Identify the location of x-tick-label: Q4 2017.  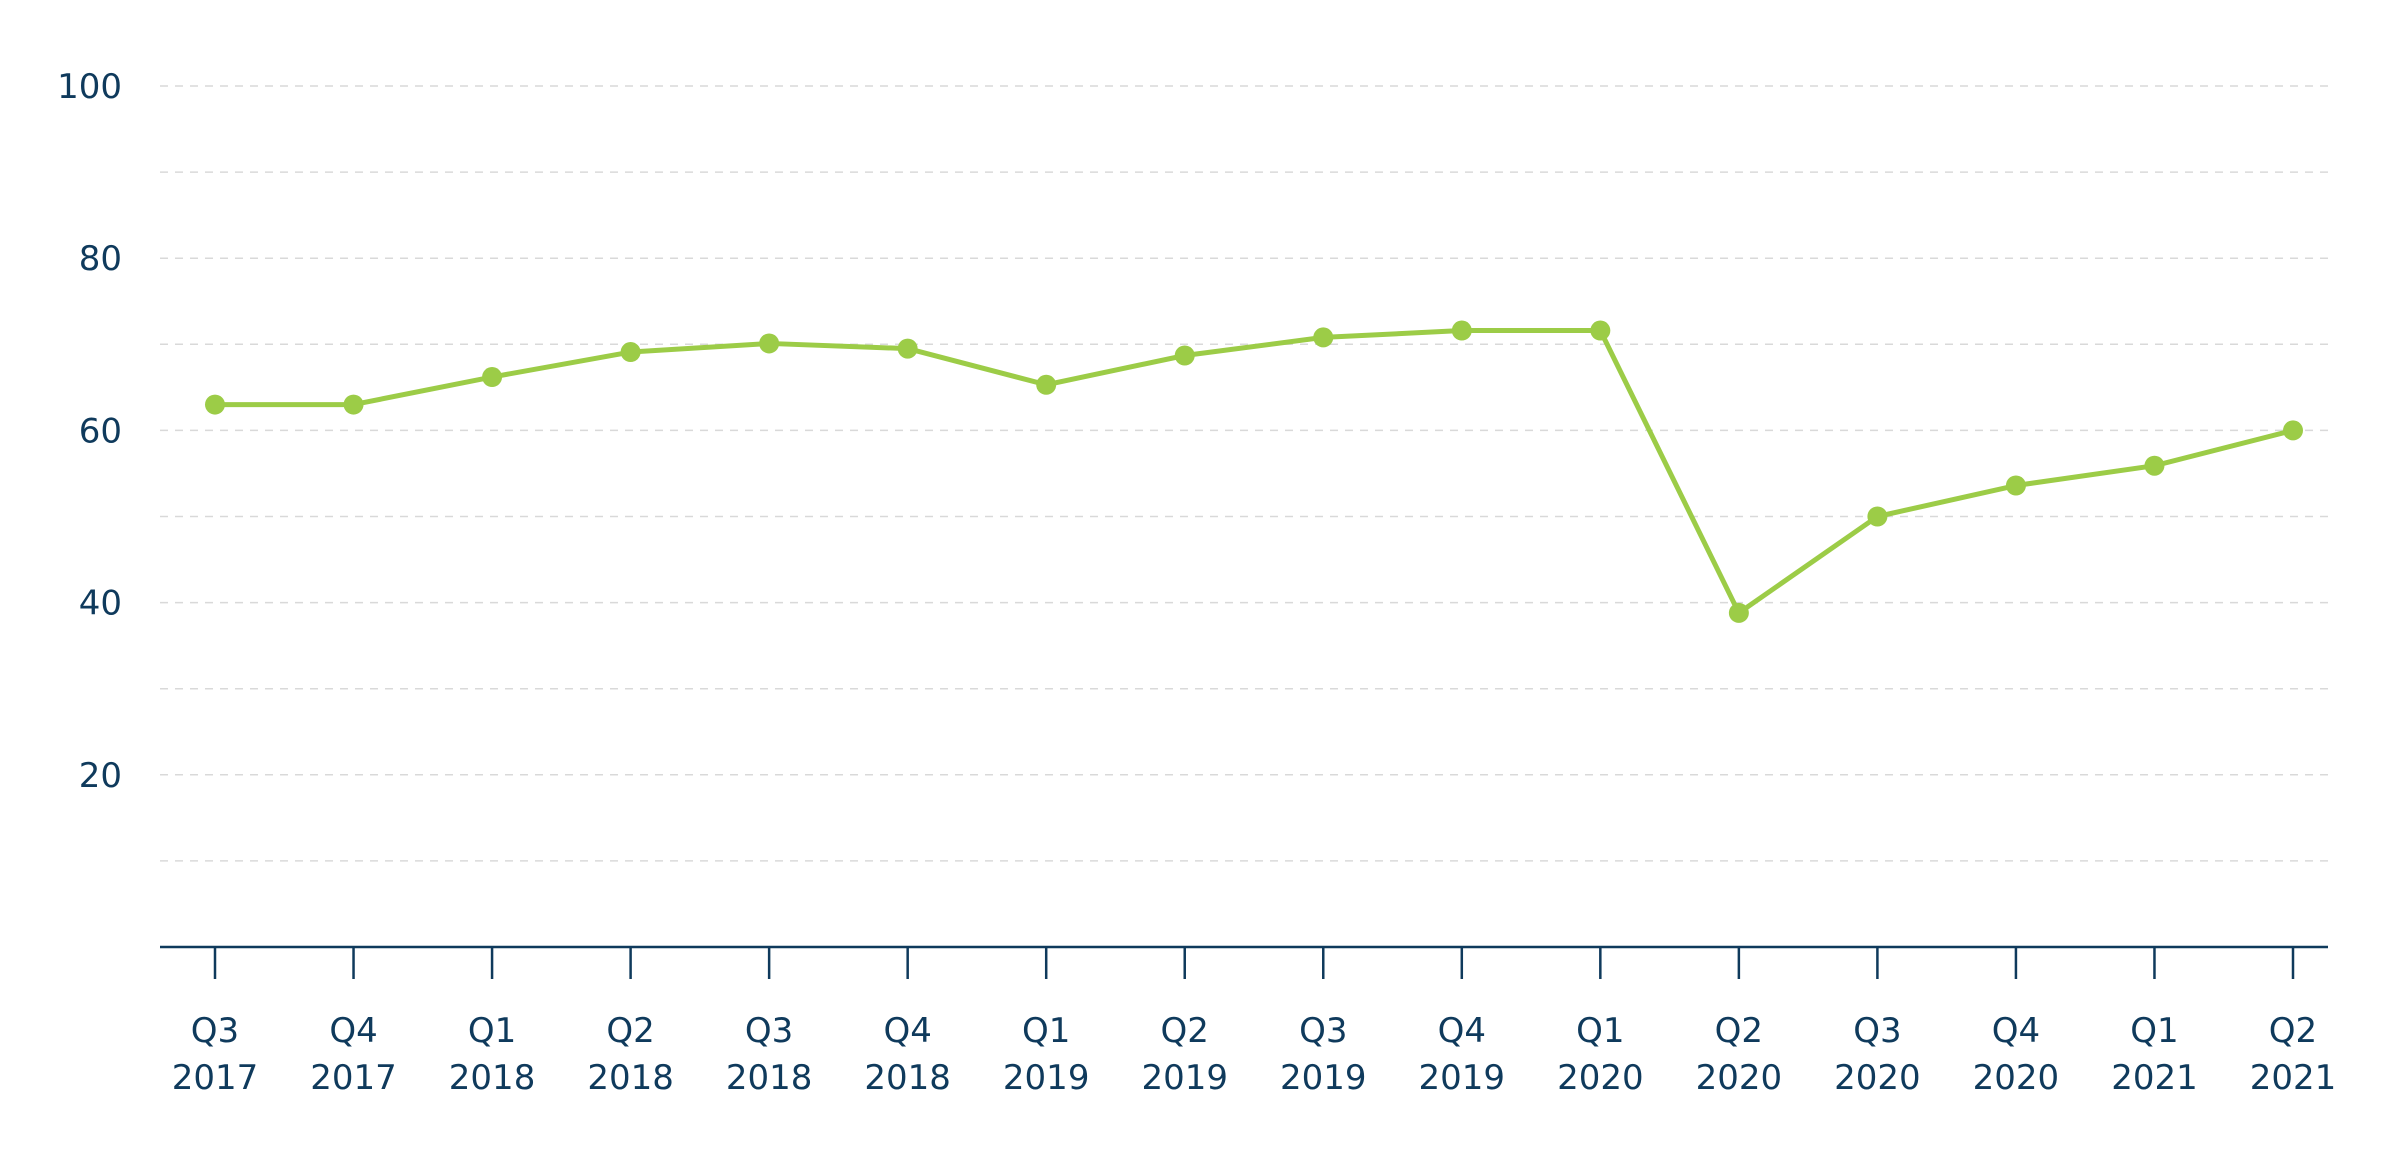
(353, 1054).